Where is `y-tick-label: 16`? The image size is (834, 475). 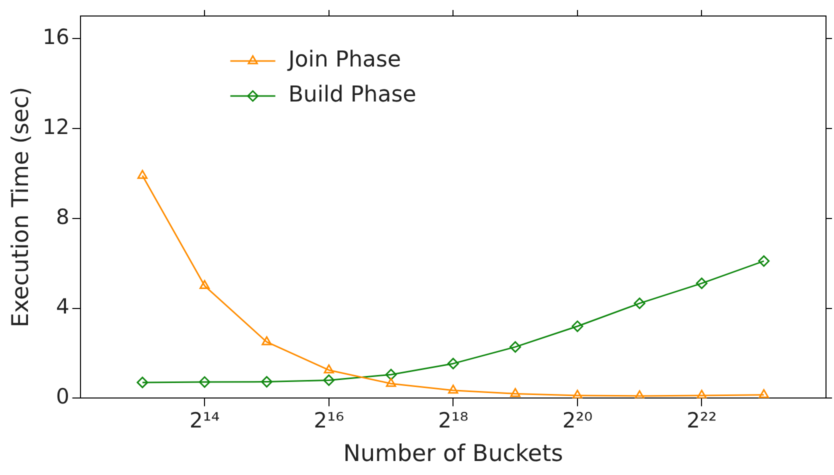 y-tick-label: 16 is located at coordinates (56, 36).